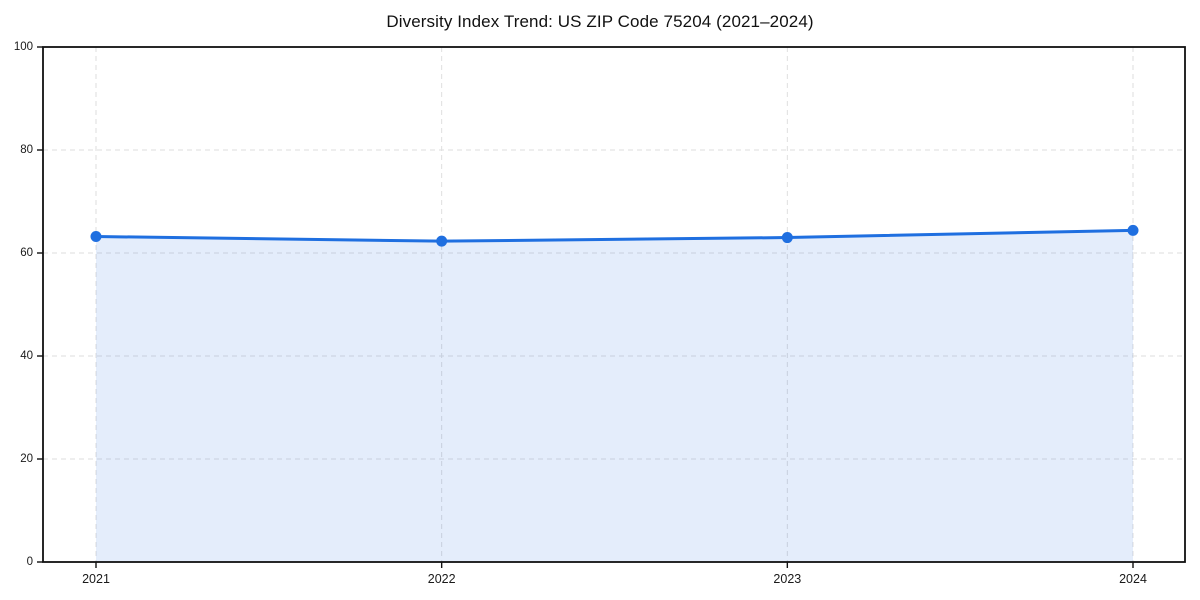 The height and width of the screenshot is (600, 1200). I want to click on y-tick-label: 80, so click(26, 150).